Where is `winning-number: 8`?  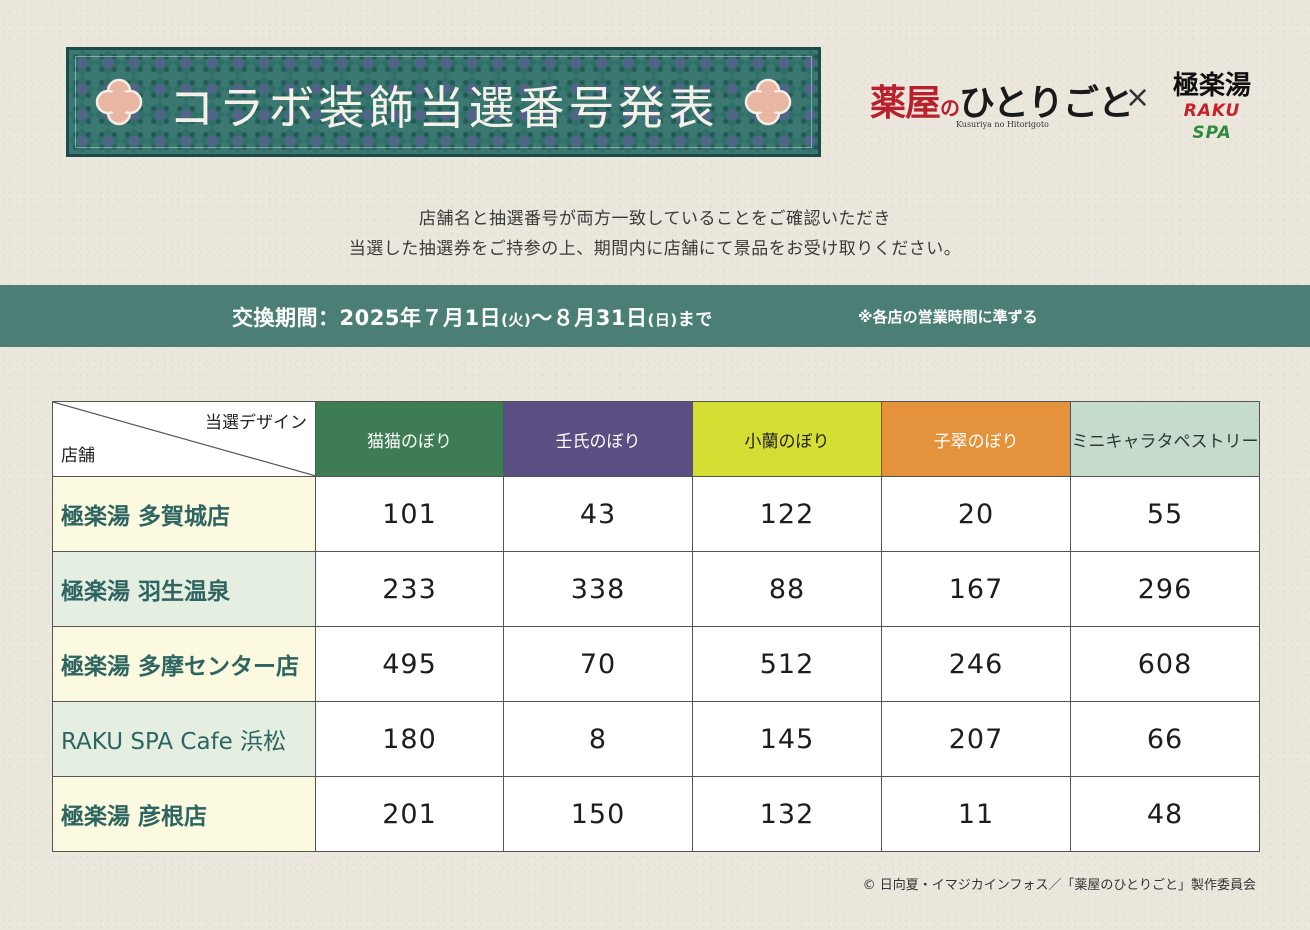
winning-number: 8 is located at coordinates (598, 739).